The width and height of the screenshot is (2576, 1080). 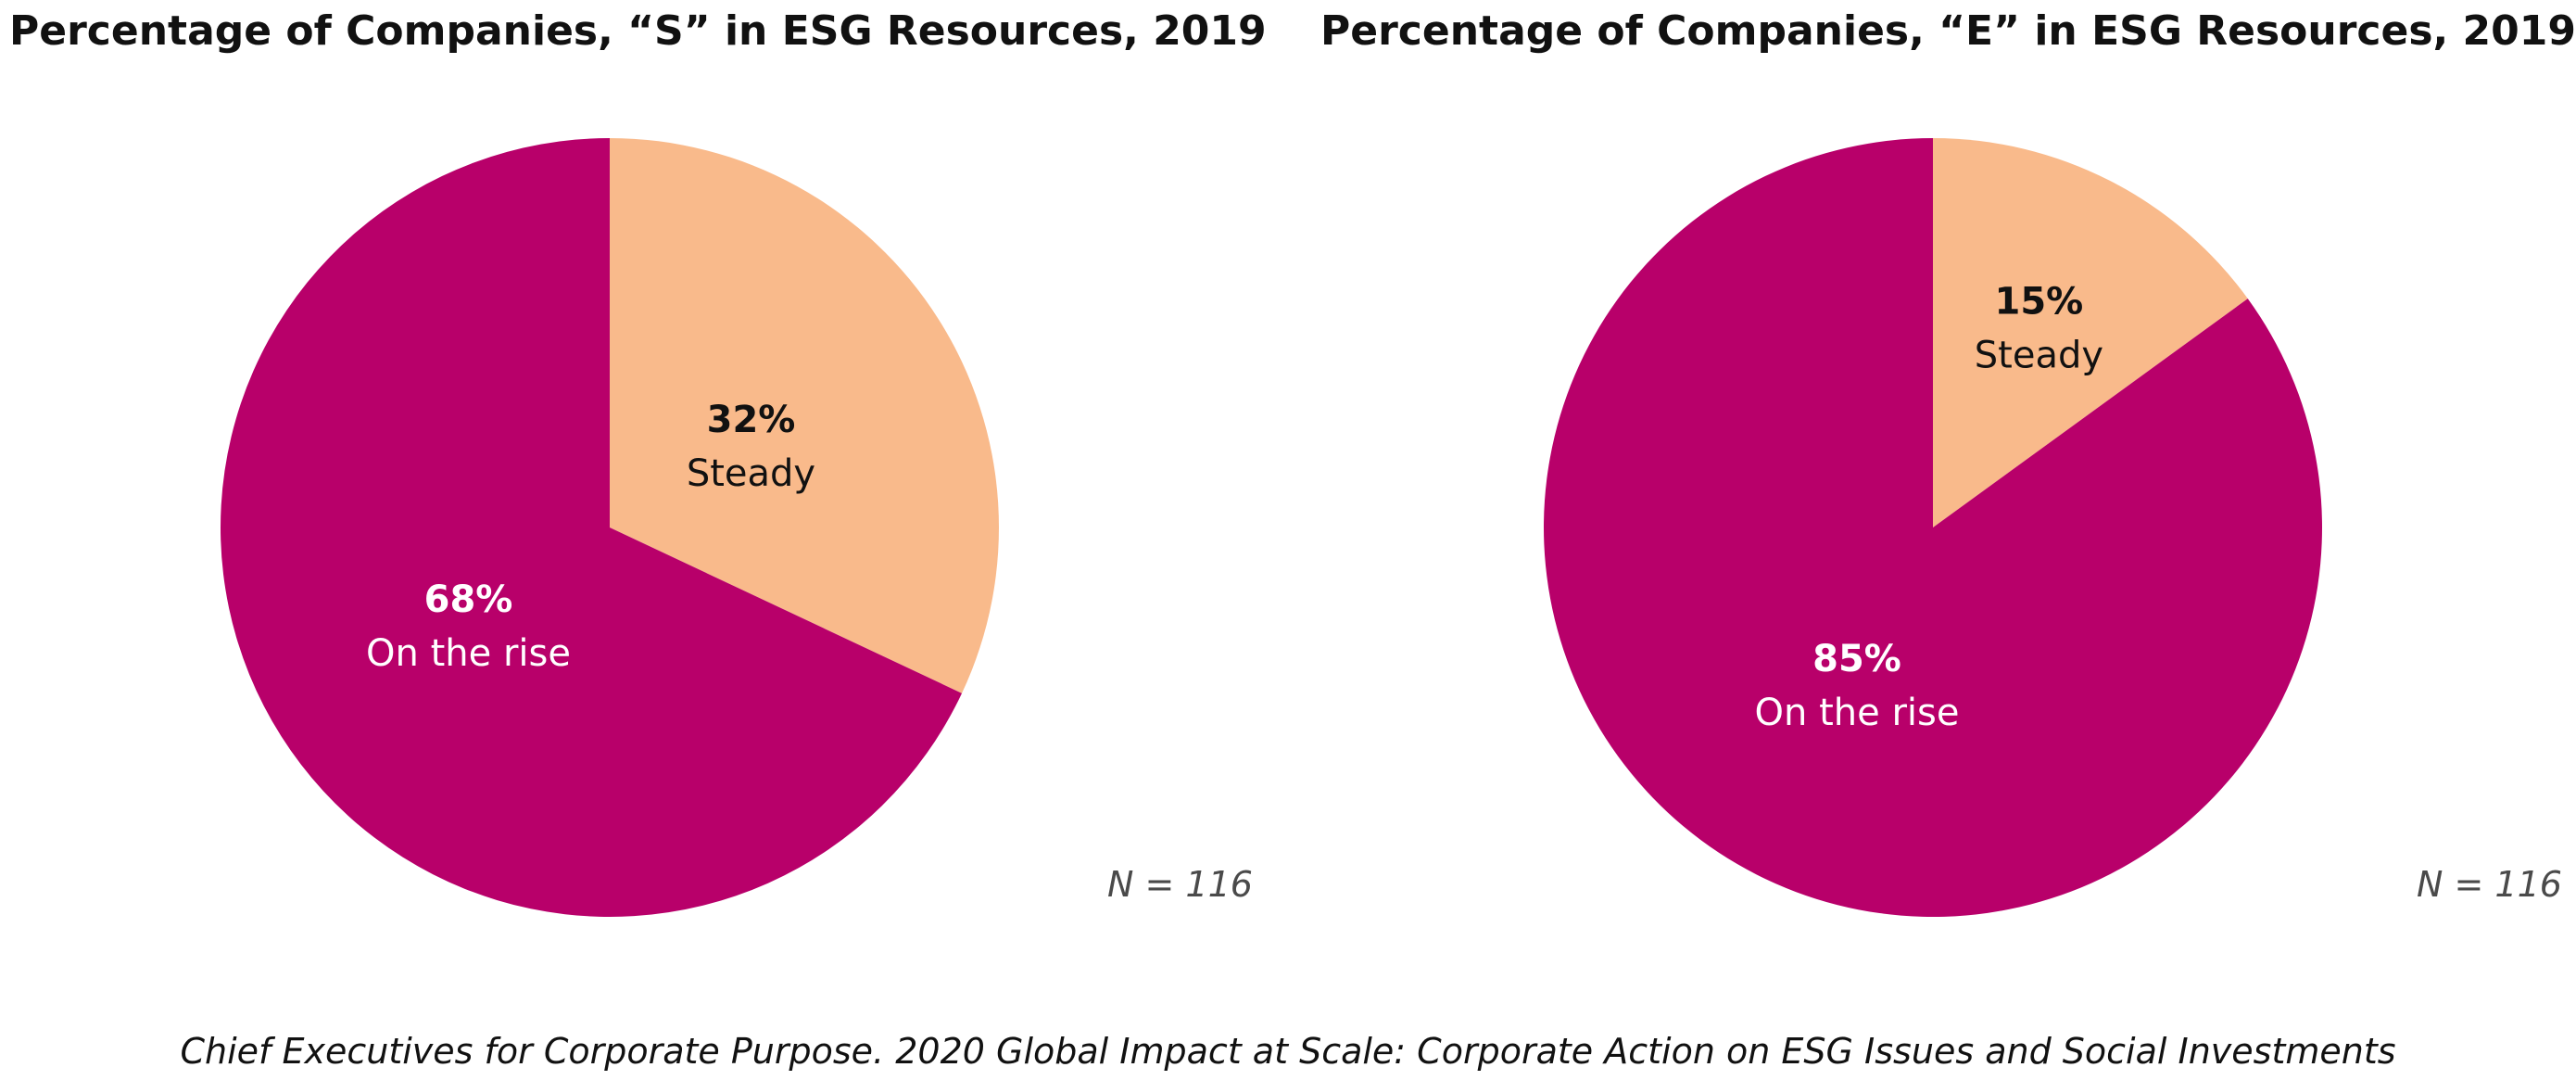 I want to click on sample-size-note-left: N = 116, so click(x=1180, y=884).